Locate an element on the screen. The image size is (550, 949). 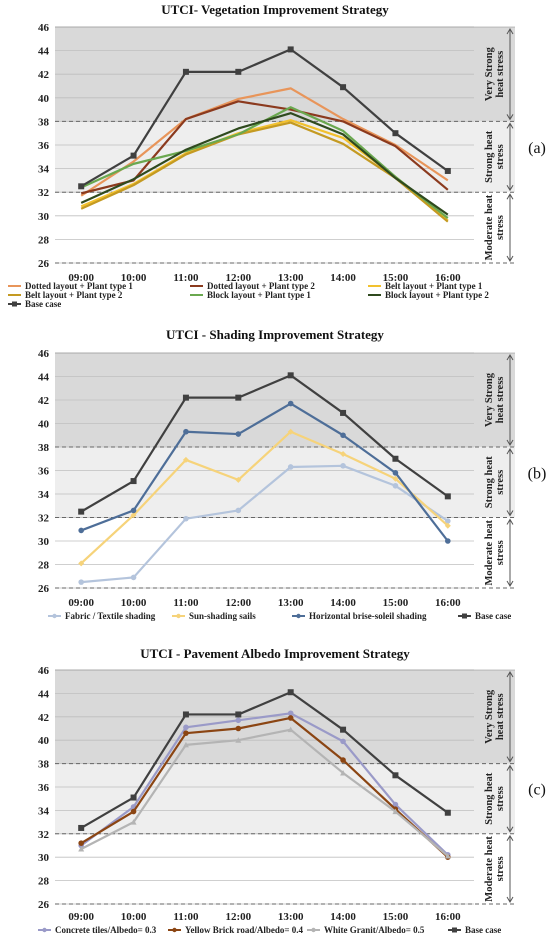
x-tick-label: 15:00 is located at coordinates (396, 278).